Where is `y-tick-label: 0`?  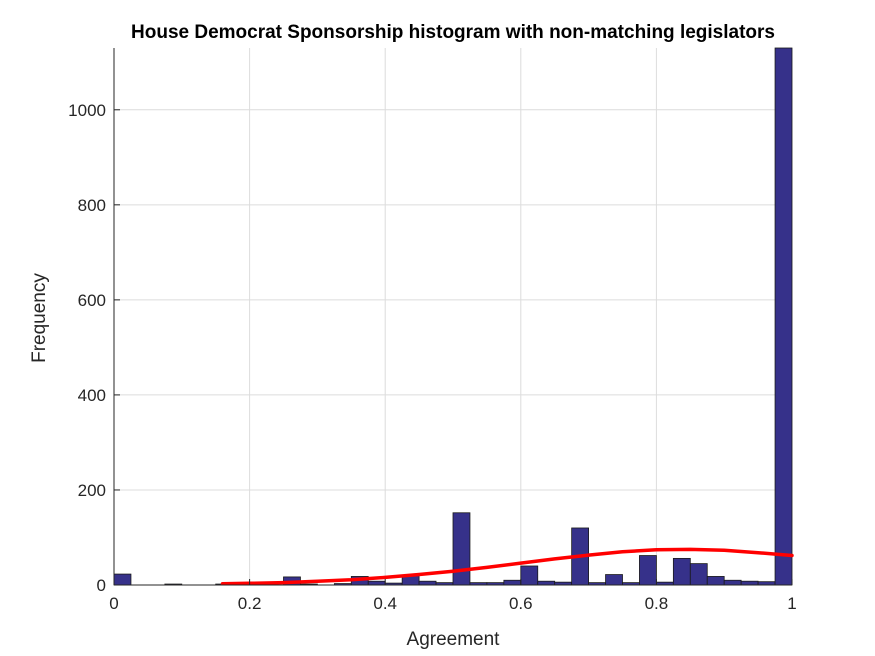 y-tick-label: 0 is located at coordinates (101, 585).